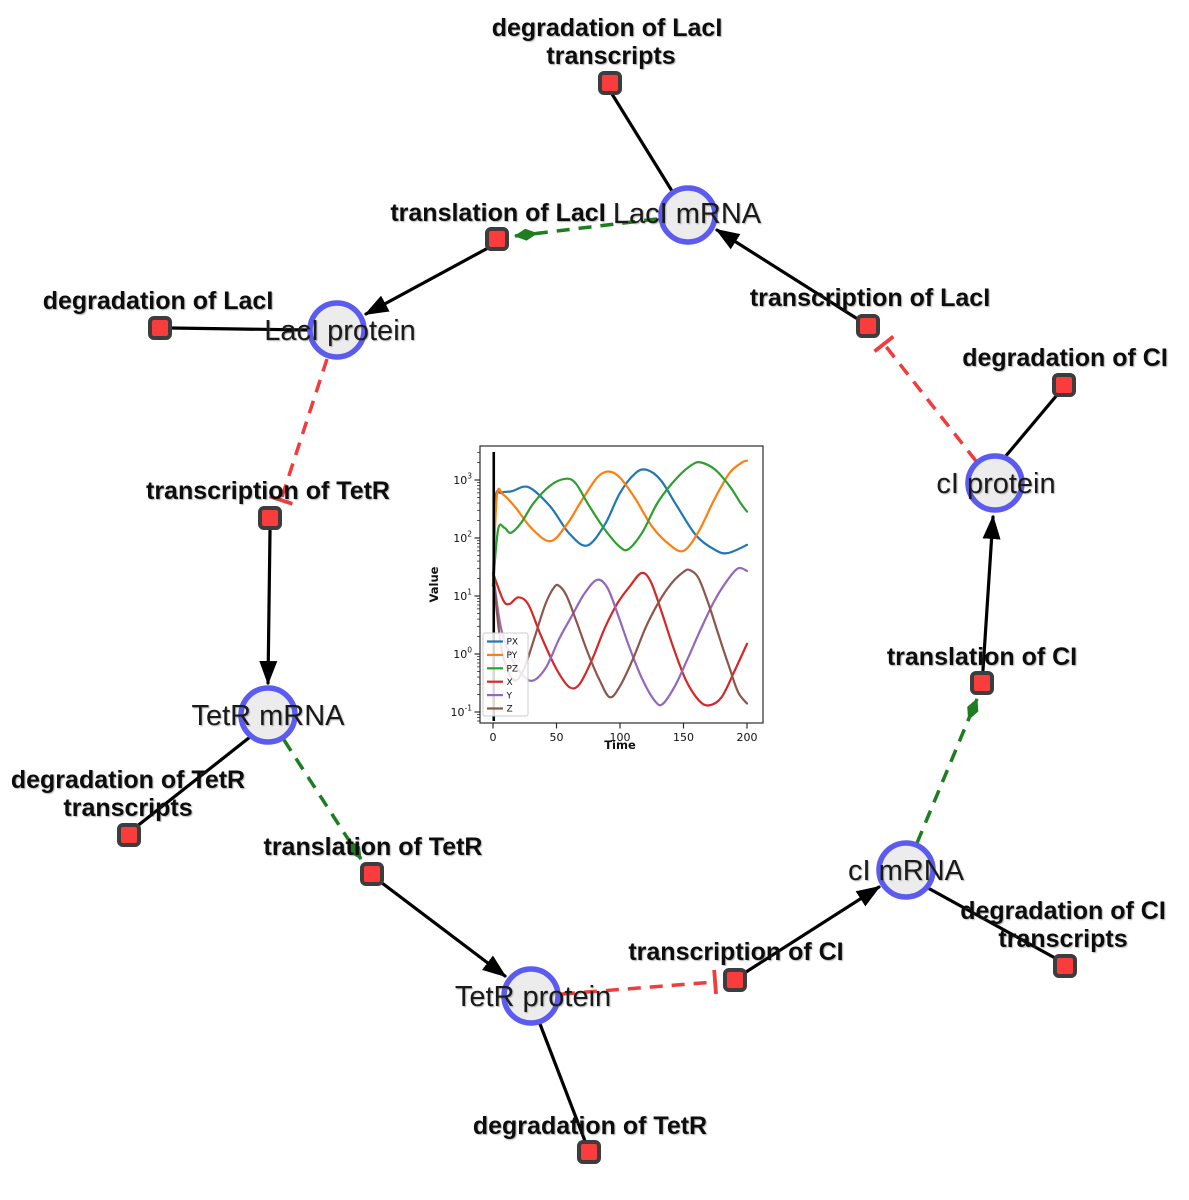 This screenshot has width=1189, height=1200. I want to click on reaction-label-translation-of-tetr: translation of TetR, so click(373, 847).